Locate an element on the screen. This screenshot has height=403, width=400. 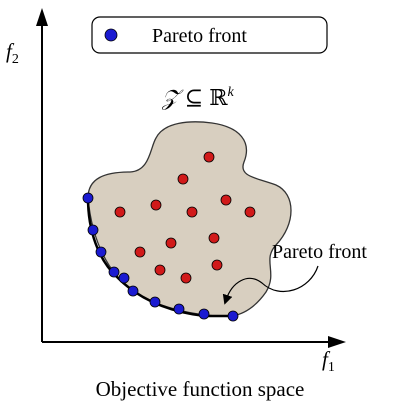
legend-label: Pareto front is located at coordinates (199, 36).